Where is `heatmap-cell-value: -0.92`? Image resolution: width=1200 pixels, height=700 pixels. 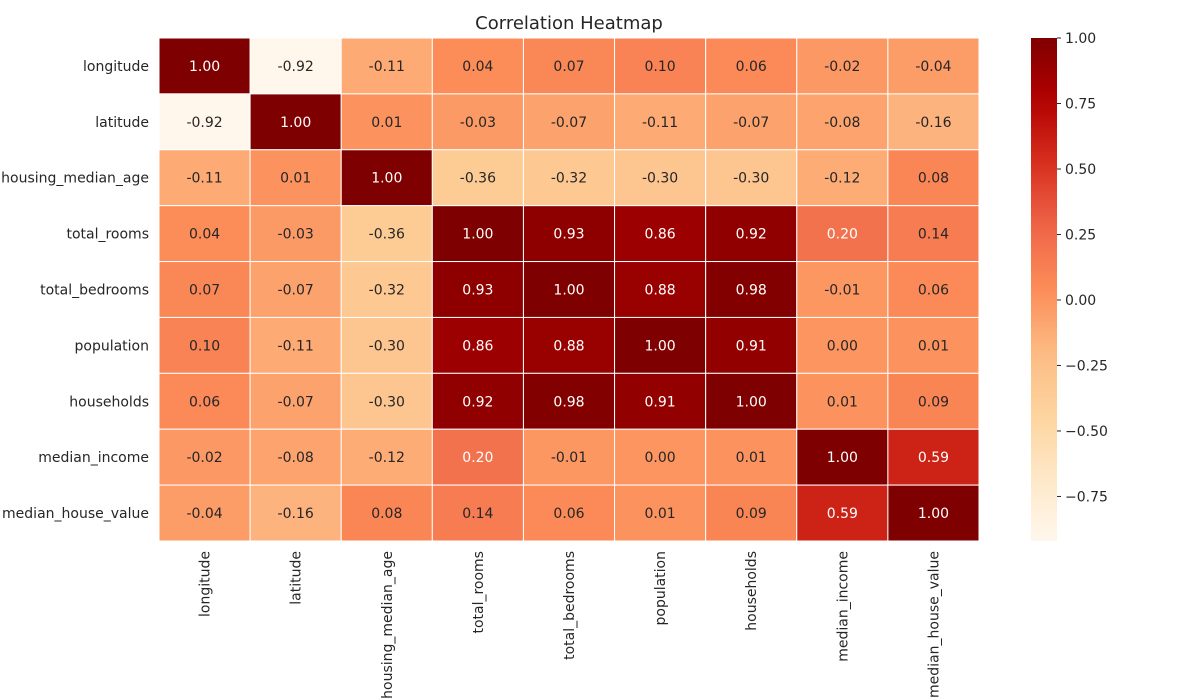 heatmap-cell-value: -0.92 is located at coordinates (204, 123).